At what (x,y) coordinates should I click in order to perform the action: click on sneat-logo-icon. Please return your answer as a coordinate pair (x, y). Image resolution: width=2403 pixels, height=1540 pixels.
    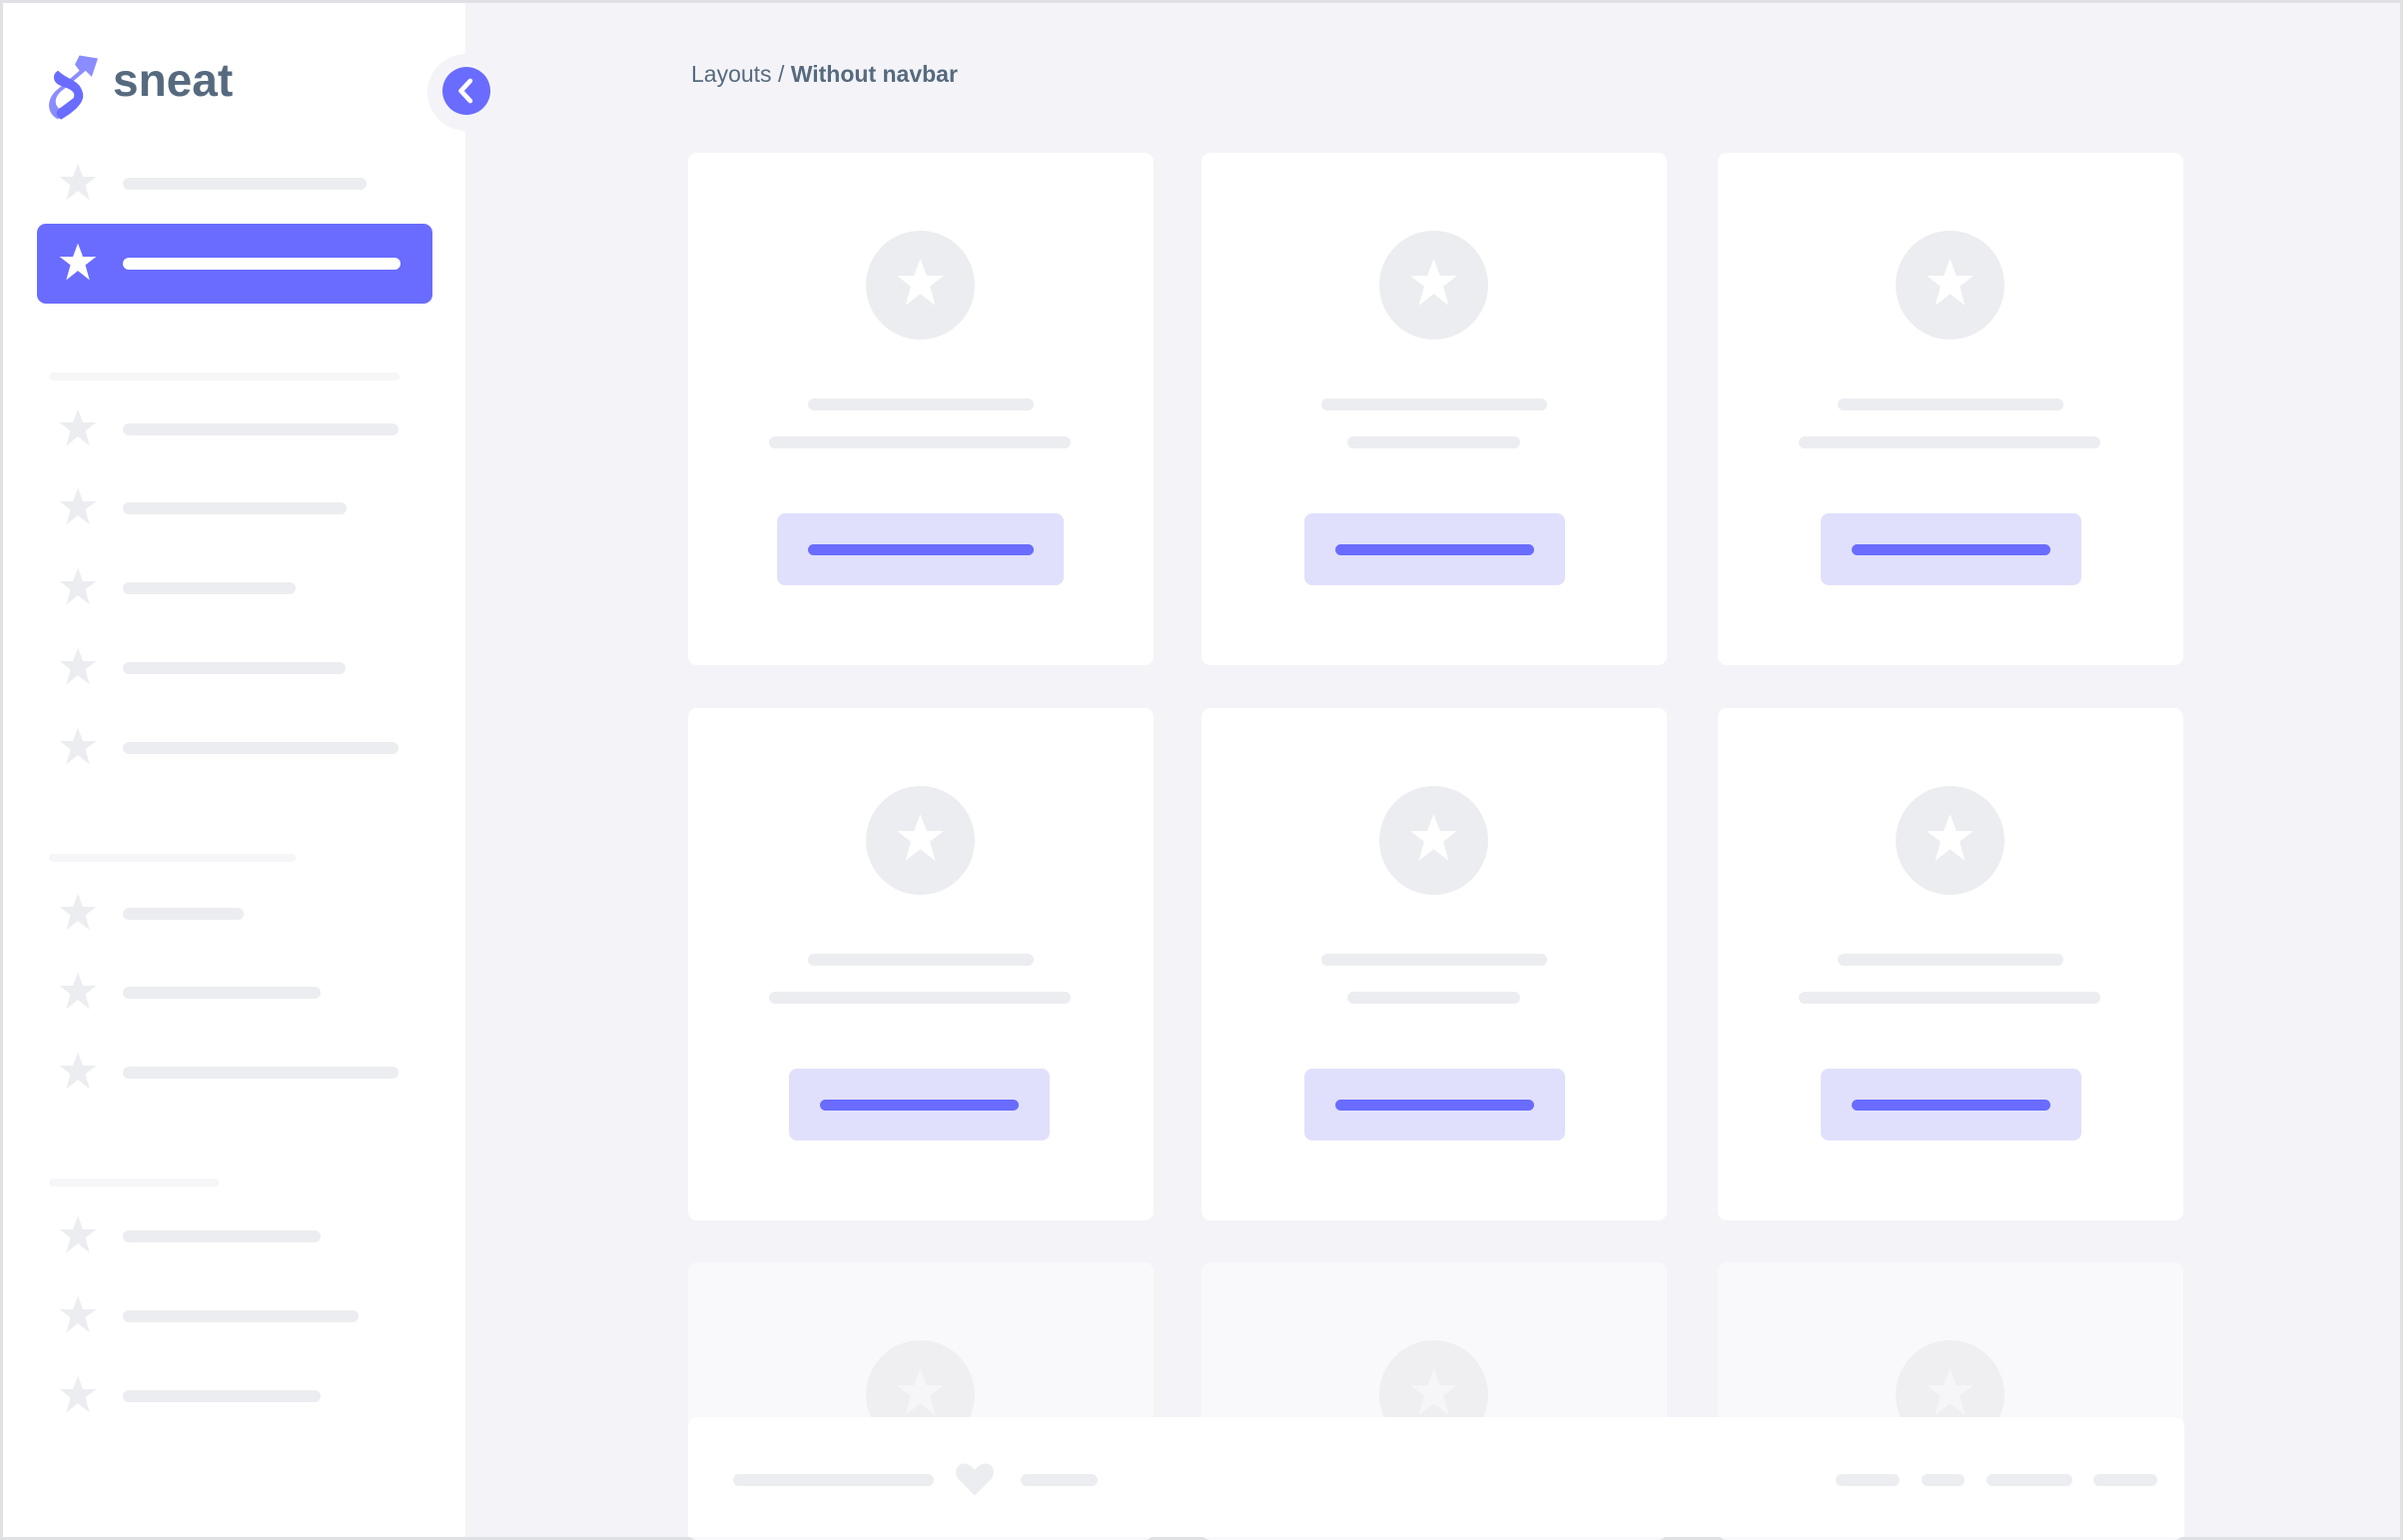
    Looking at the image, I should click on (73, 86).